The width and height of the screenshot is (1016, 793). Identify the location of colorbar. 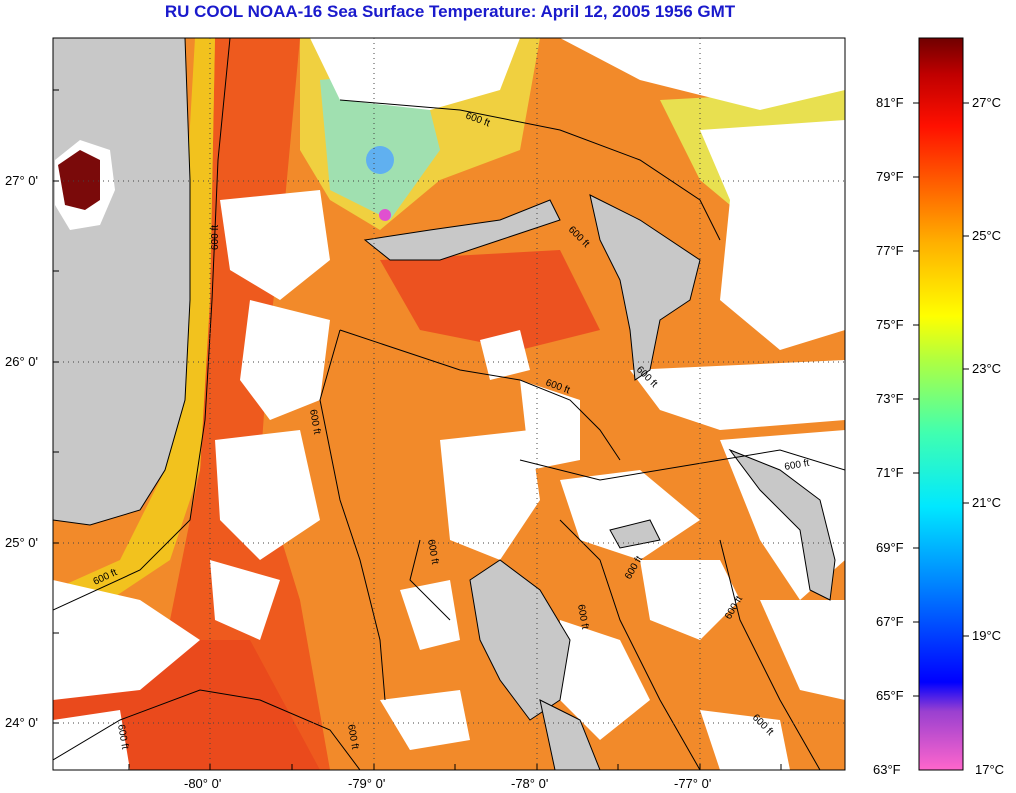
(941, 404).